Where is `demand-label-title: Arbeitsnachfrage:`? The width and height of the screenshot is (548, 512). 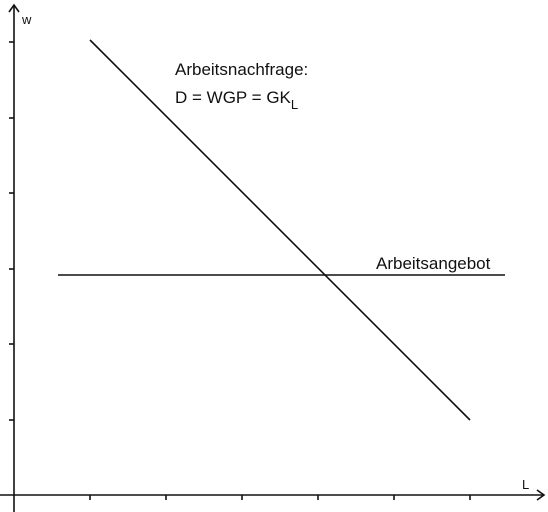
demand-label-title: Arbeitsnachfrage: is located at coordinates (241, 69).